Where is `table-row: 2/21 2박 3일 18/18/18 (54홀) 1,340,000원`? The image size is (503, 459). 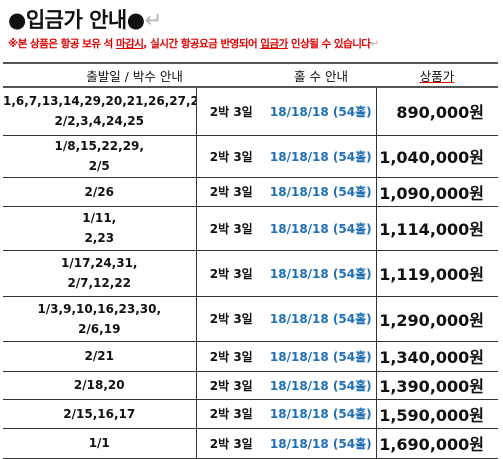 table-row: 2/21 2박 3일 18/18/18 (54홀) 1,340,000원 is located at coordinates (251, 356).